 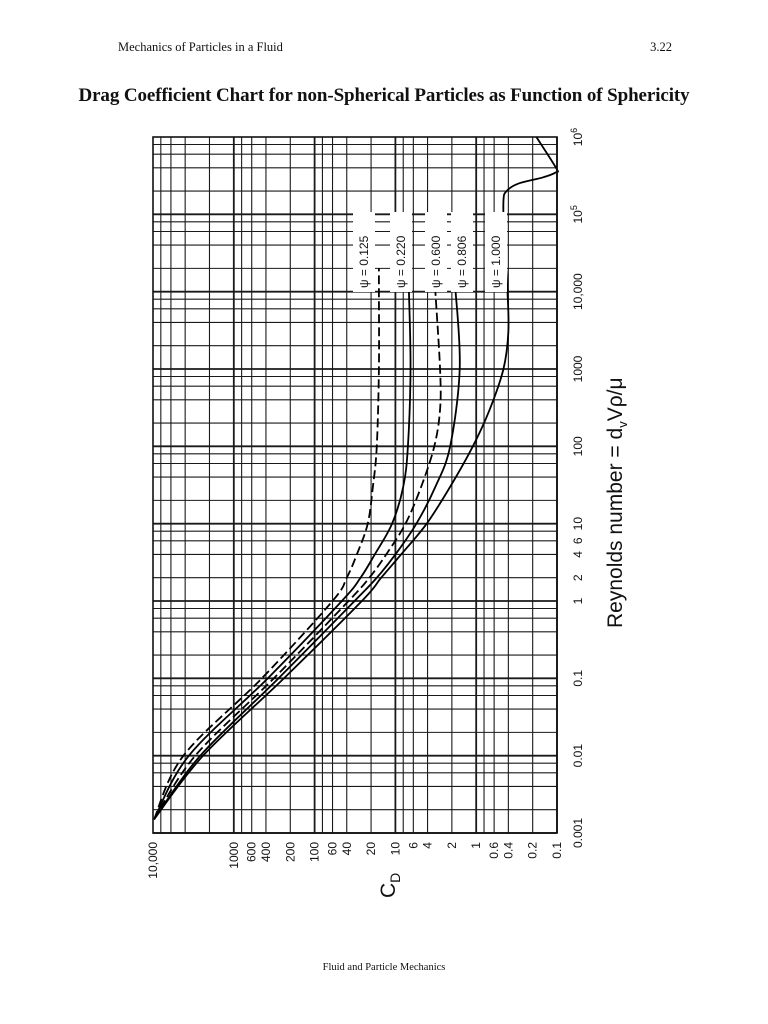 I want to click on reynolds-tick-label: 10⁶, so click(x=577, y=137).